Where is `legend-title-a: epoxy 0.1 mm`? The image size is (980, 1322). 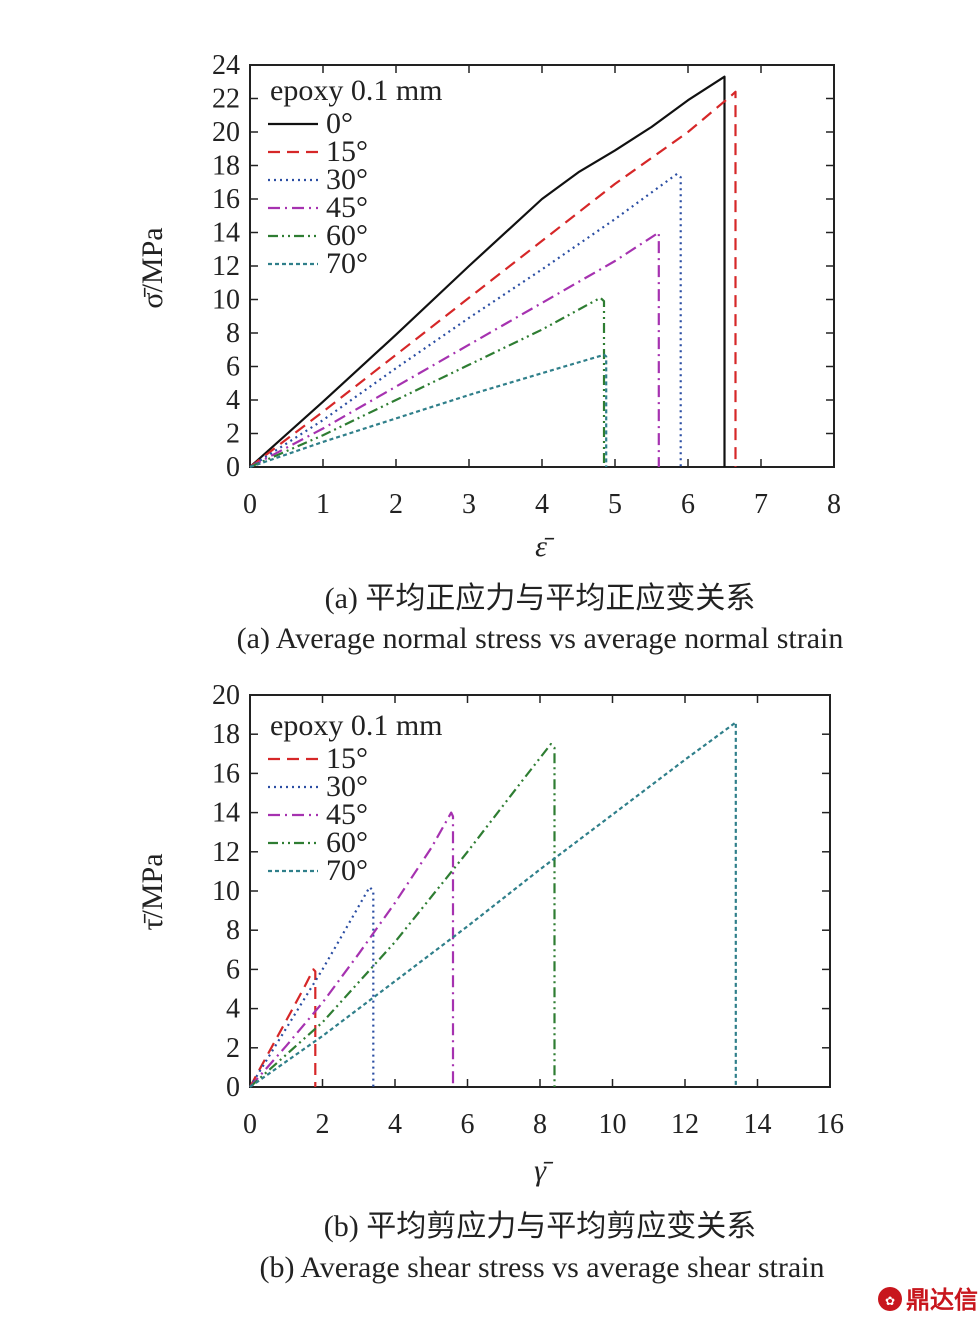
legend-title-a: epoxy 0.1 mm is located at coordinates (356, 90).